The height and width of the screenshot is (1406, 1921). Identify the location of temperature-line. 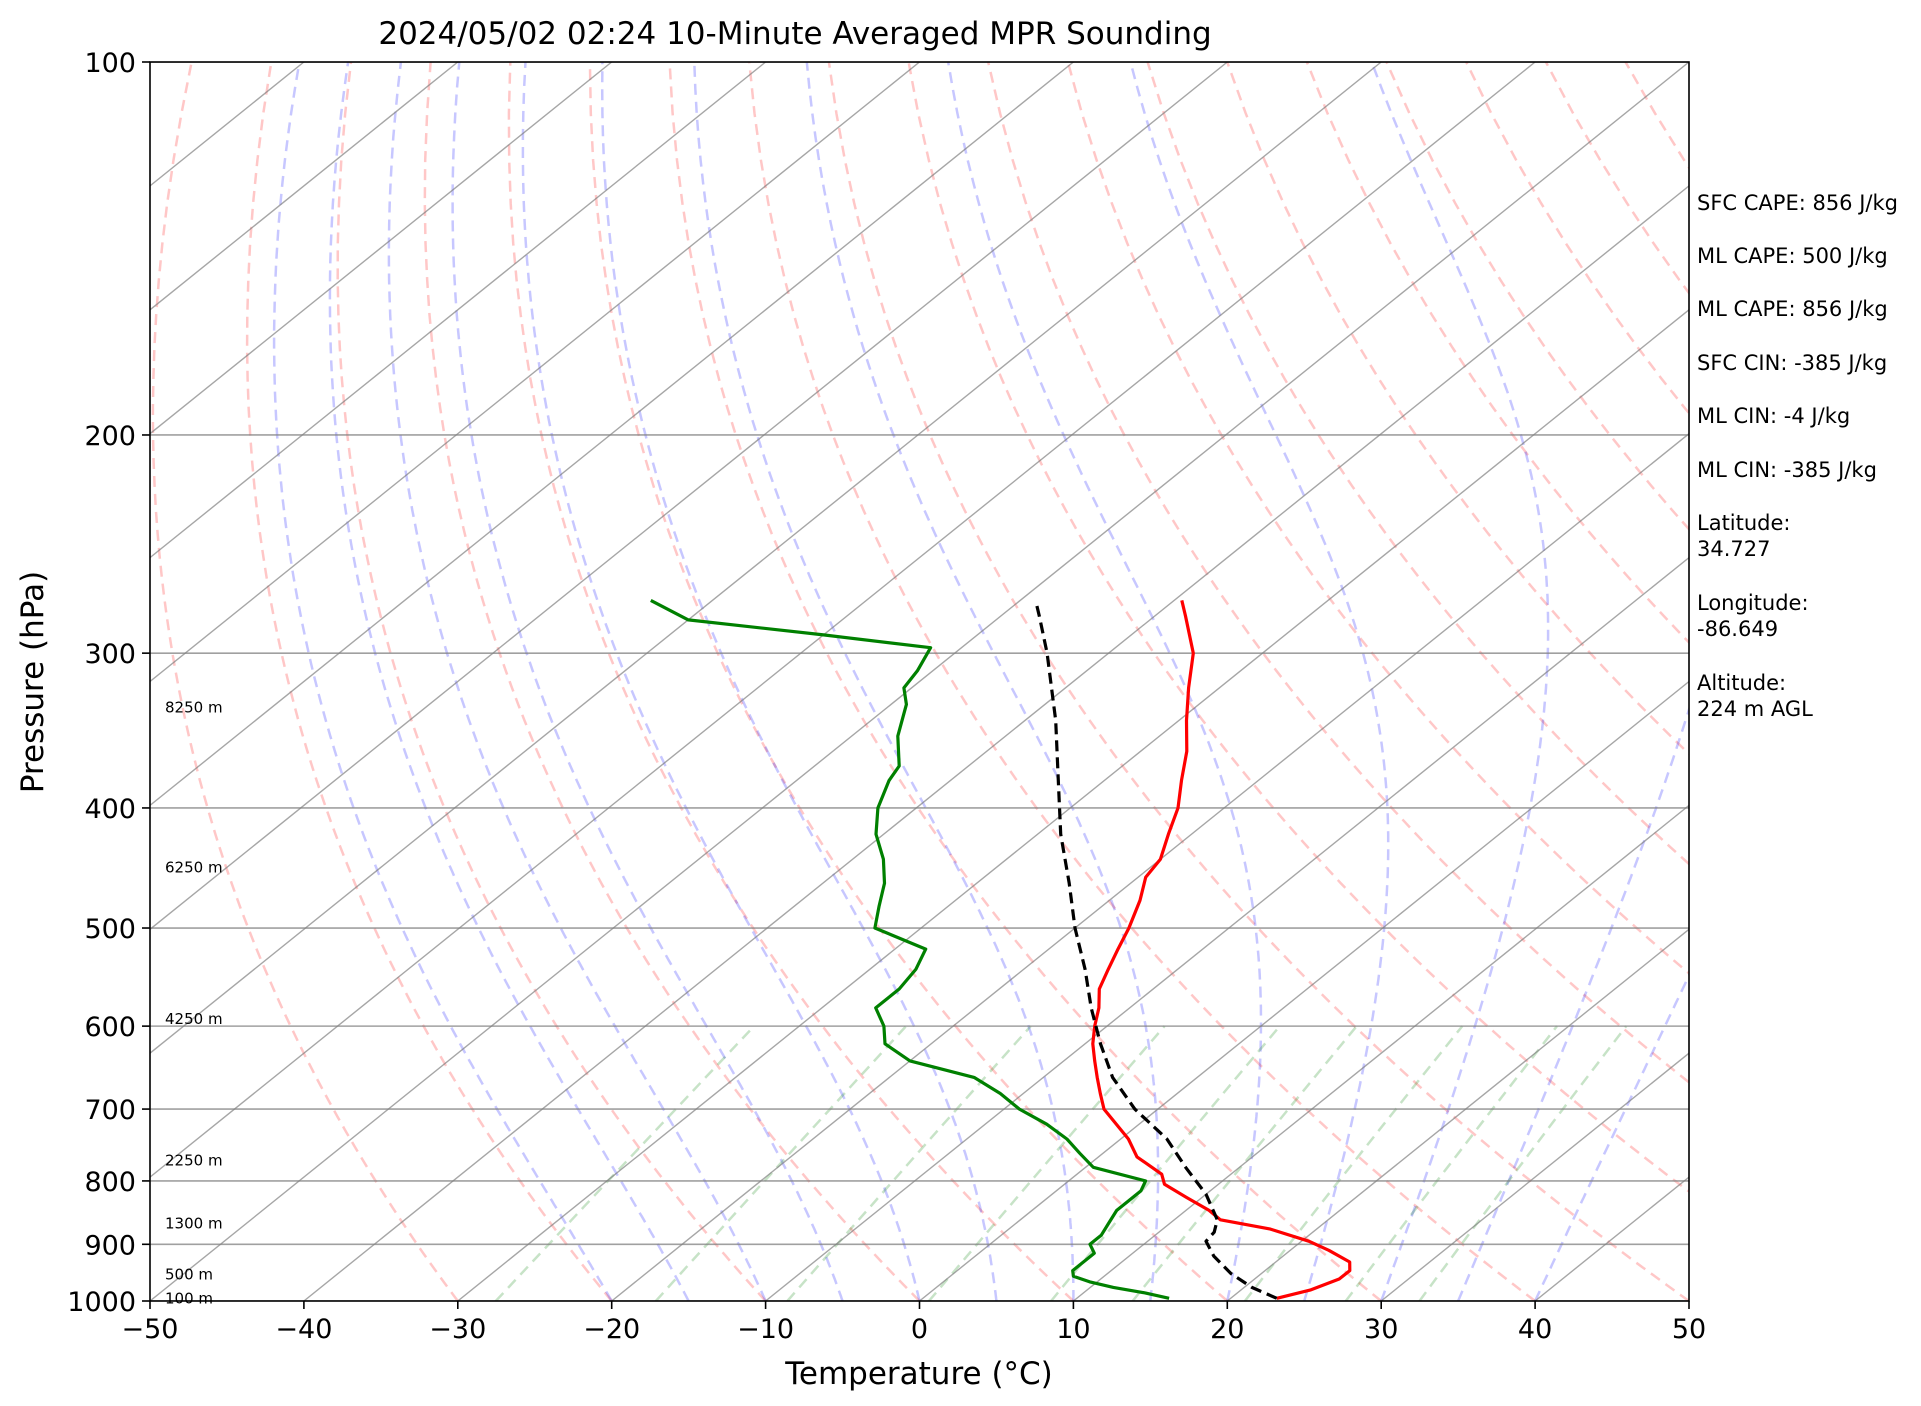
(1221, 950).